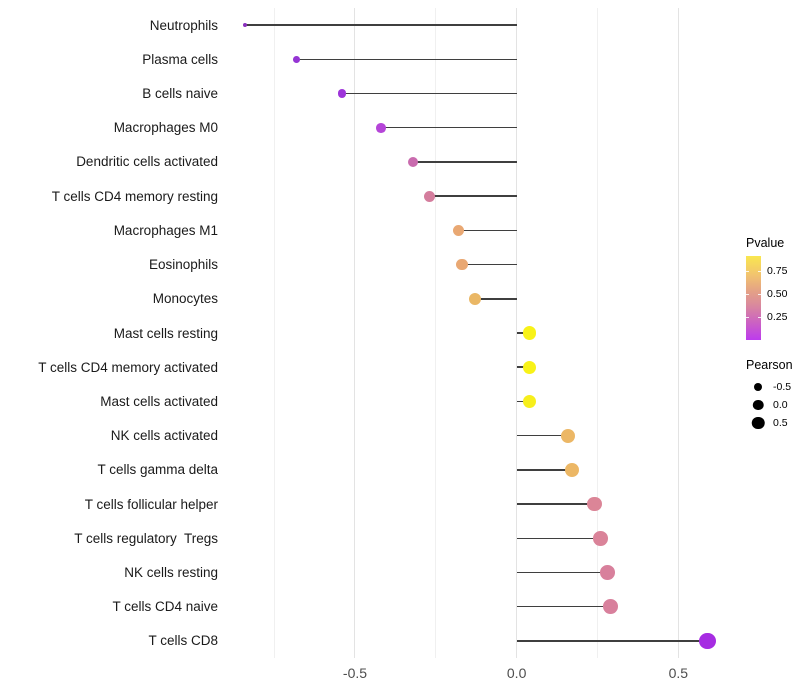  What do you see at coordinates (134, 196) in the screenshot?
I see `y-axis-label: T cells CD4 memory resting` at bounding box center [134, 196].